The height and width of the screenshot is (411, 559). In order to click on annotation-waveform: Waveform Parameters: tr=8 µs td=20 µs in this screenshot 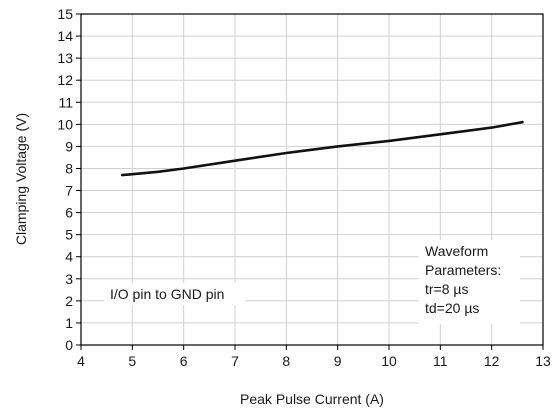, I will do `click(465, 279)`.